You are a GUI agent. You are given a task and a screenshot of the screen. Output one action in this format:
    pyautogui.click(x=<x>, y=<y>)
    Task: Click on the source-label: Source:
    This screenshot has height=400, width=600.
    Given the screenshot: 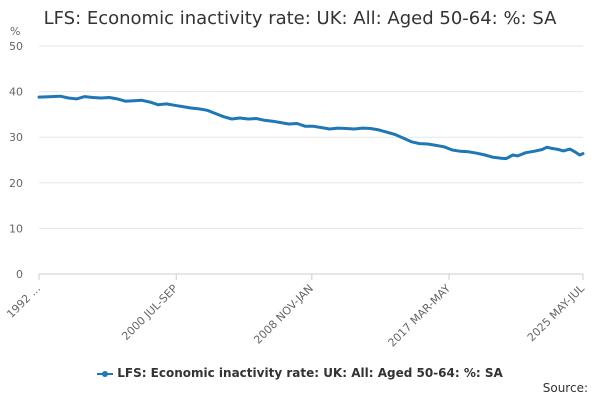 What is the action you would take?
    pyautogui.click(x=565, y=388)
    